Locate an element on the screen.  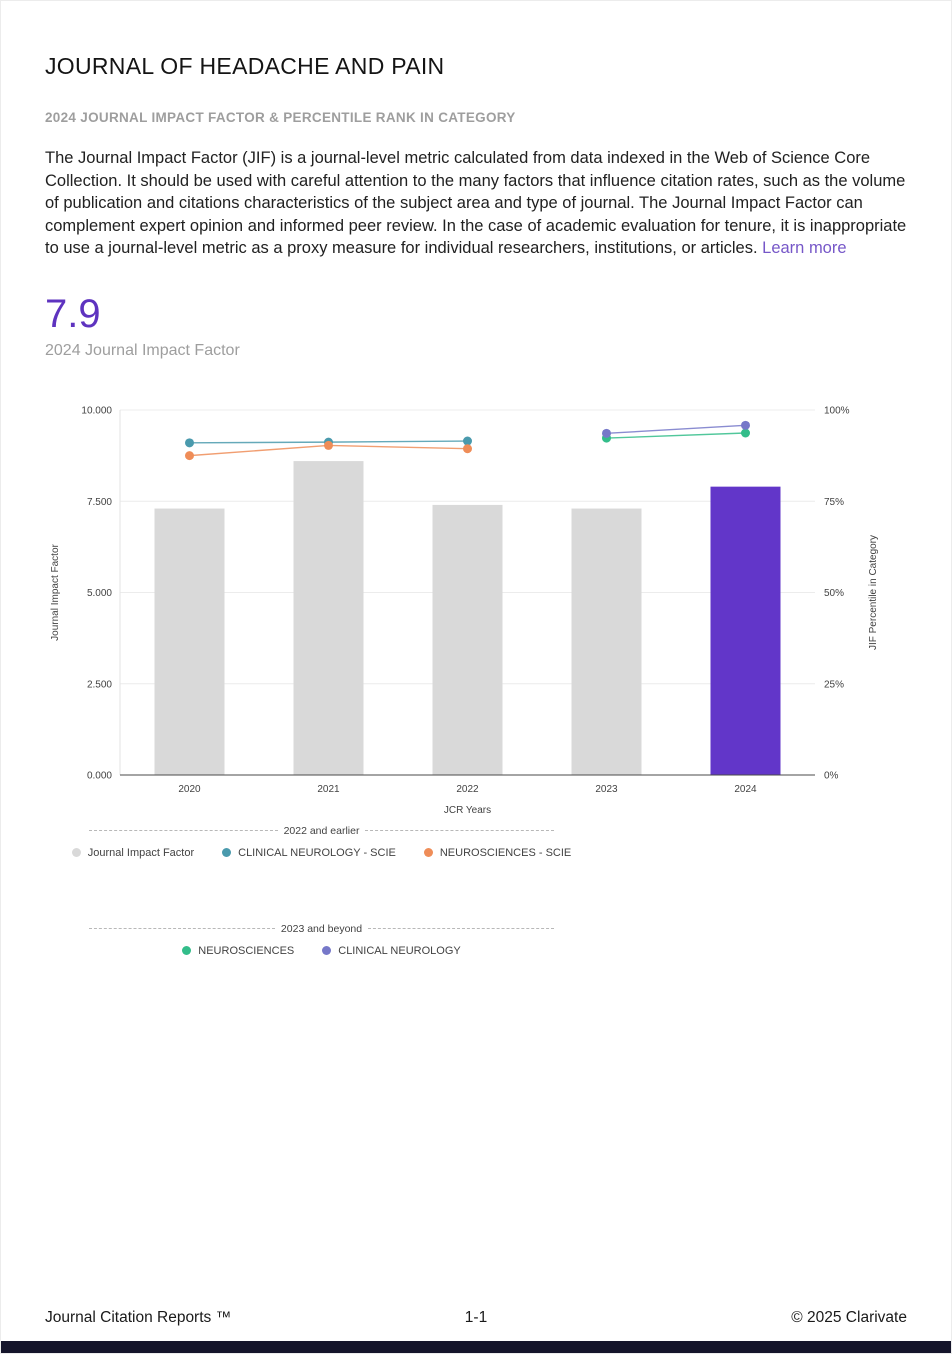
jif-value: 7.9 is located at coordinates (73, 313).